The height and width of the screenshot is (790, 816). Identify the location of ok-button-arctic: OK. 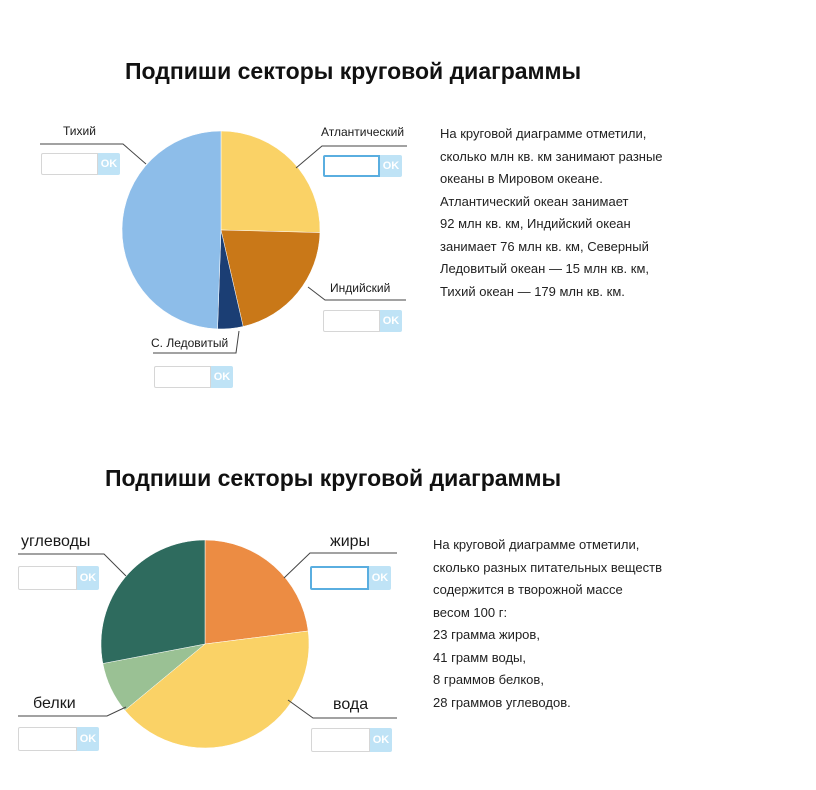
(222, 377).